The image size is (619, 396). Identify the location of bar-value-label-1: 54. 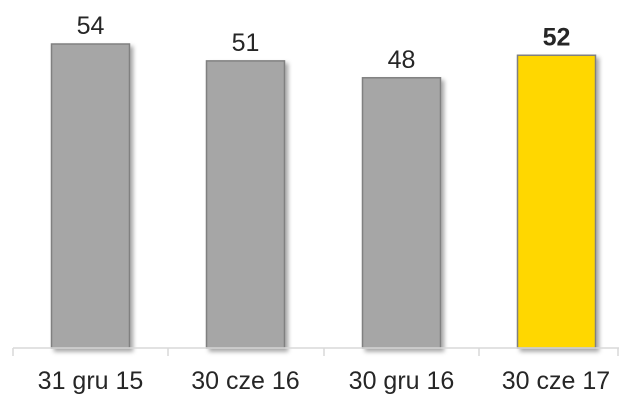
(91, 26).